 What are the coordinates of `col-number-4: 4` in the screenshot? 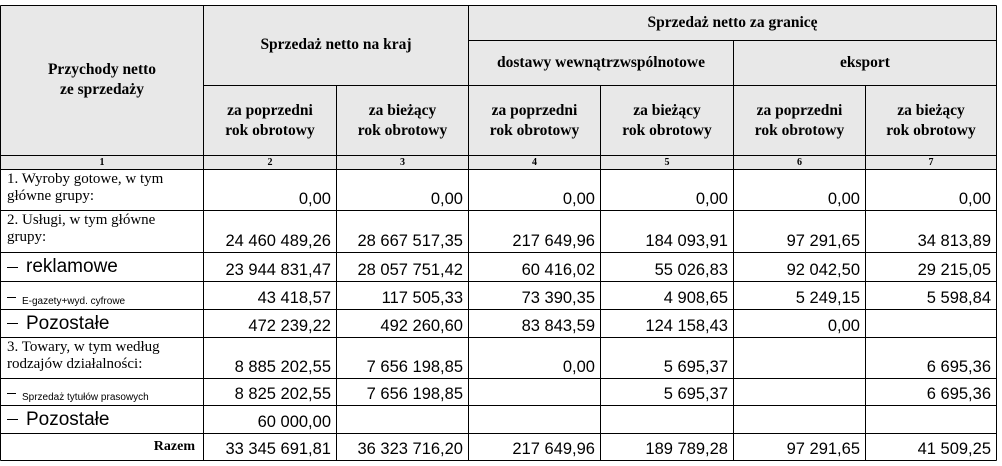 It's located at (534, 162).